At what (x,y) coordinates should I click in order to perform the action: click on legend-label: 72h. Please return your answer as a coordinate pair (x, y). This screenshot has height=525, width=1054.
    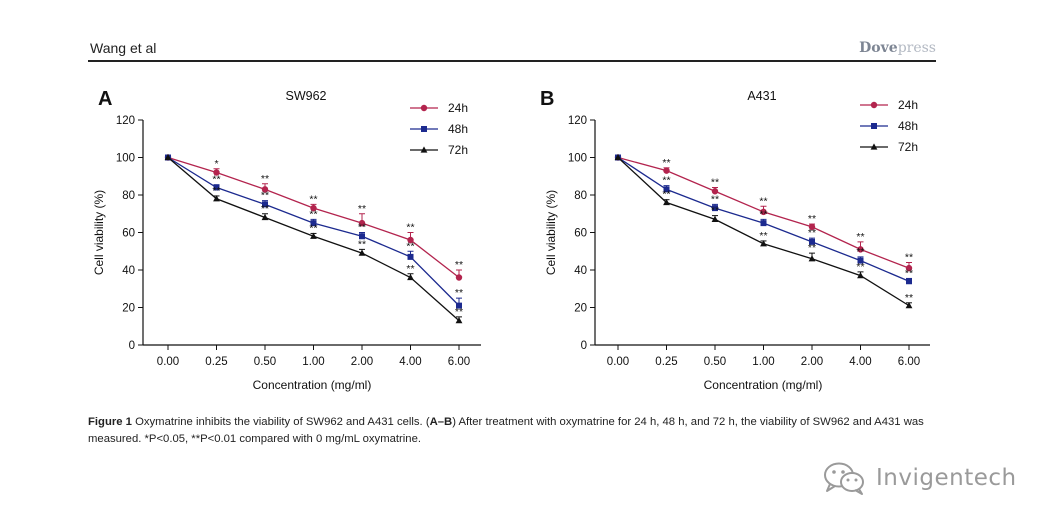
    Looking at the image, I should click on (908, 147).